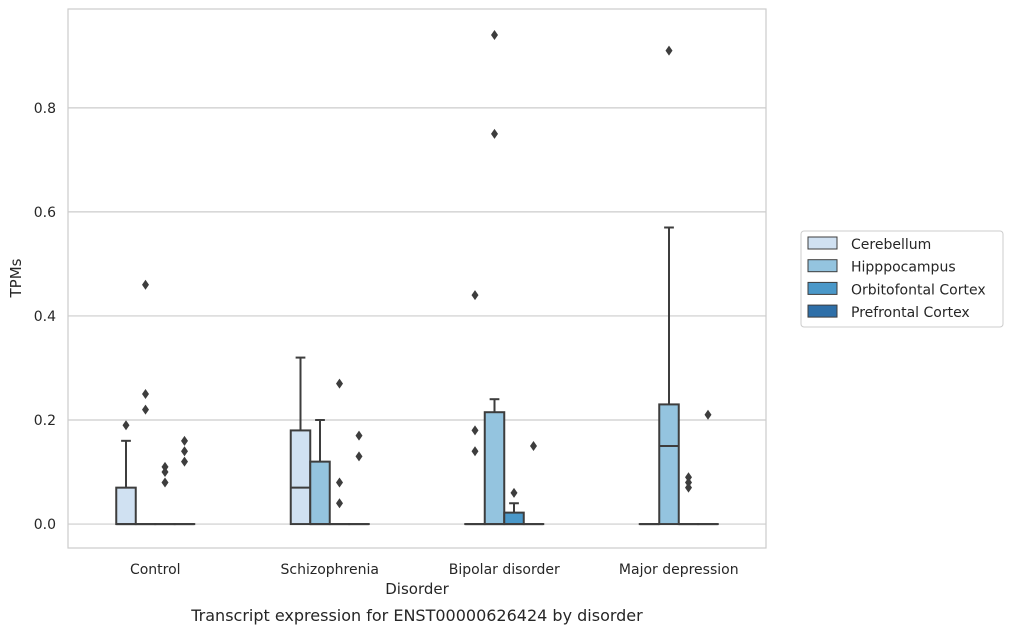 The height and width of the screenshot is (638, 1014). Describe the element at coordinates (45, 525) in the screenshot. I see `y-tick-label: 0.0` at that location.